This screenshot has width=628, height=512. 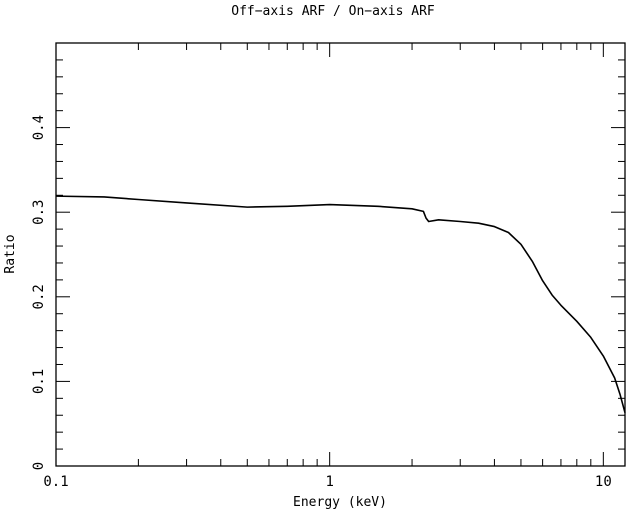 I want to click on x-tick-label: 1, so click(x=329, y=482).